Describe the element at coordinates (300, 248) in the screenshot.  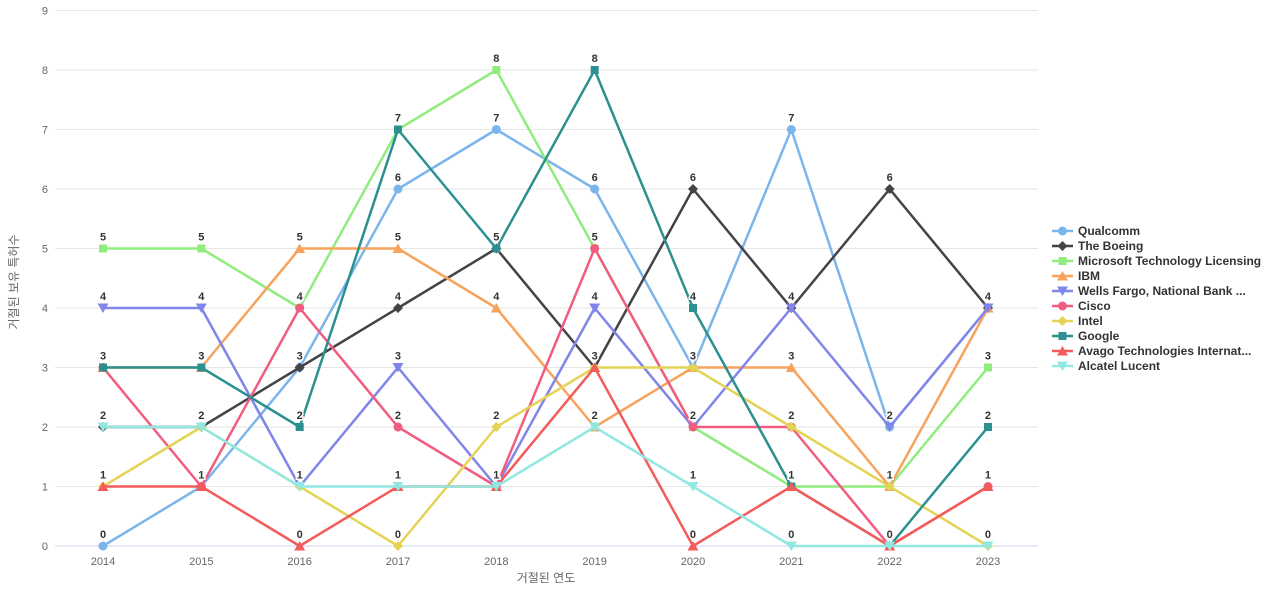
I see `data-point-ibm-2016` at that location.